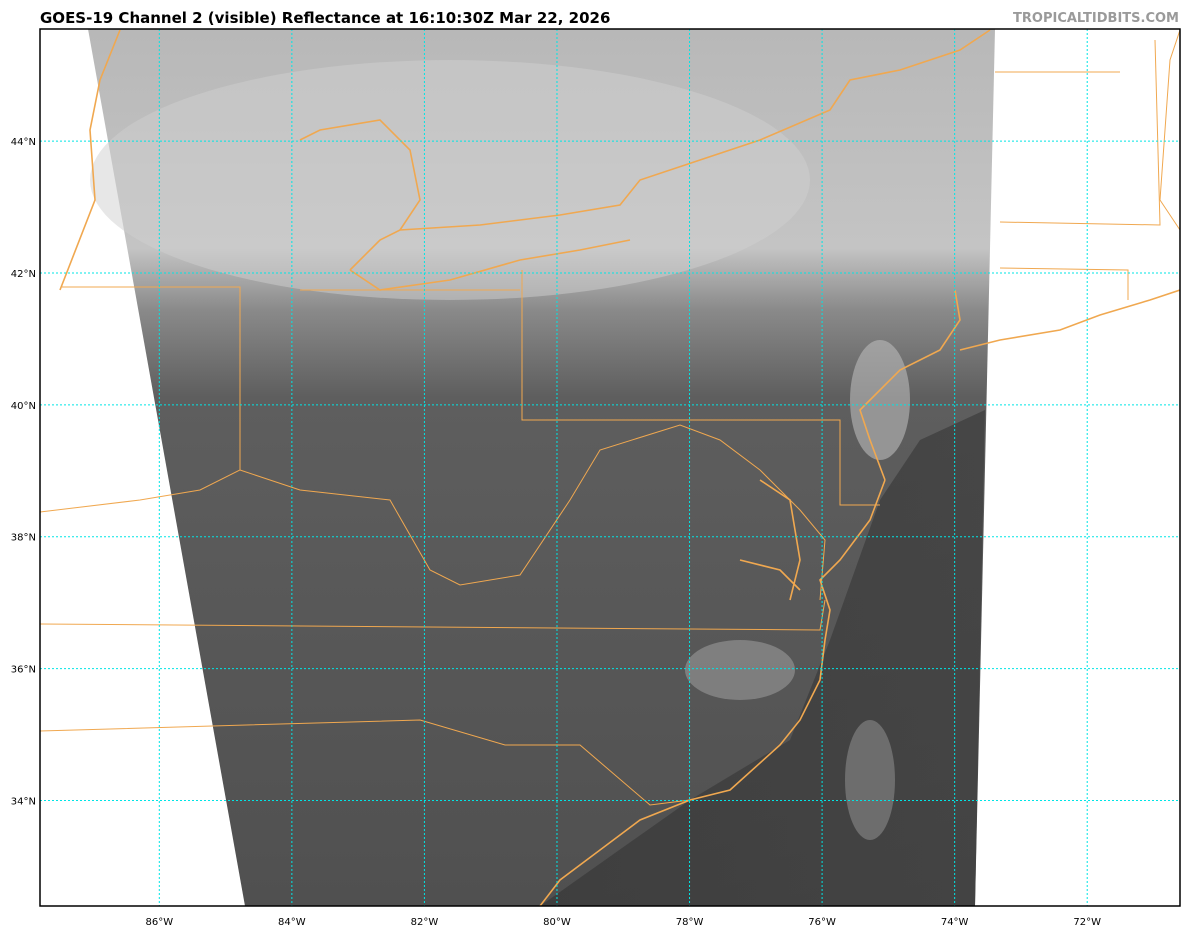 This screenshot has height=929, width=1200. Describe the element at coordinates (822, 922) in the screenshot. I see `longitude-label: 76°W` at that location.